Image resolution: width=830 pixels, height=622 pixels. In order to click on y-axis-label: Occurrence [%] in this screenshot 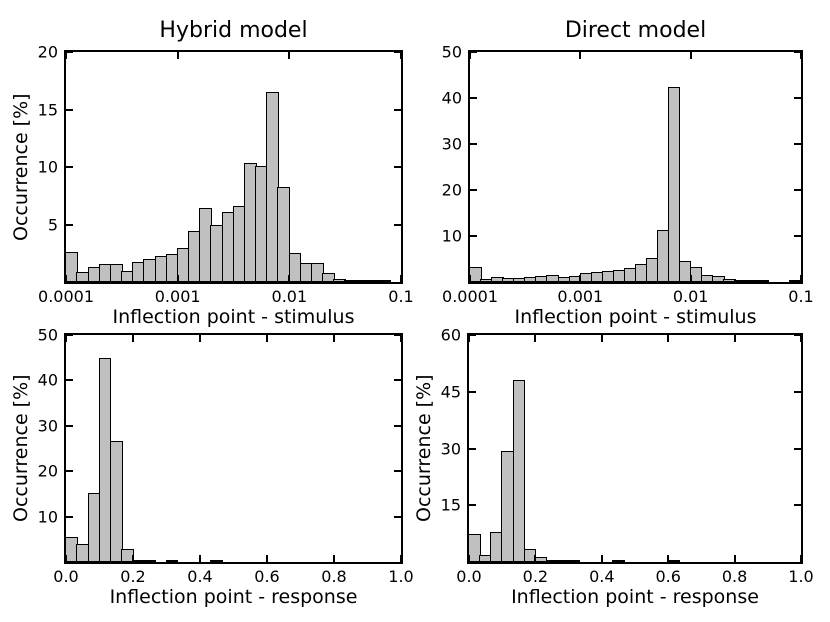, I will do `click(21, 167)`.